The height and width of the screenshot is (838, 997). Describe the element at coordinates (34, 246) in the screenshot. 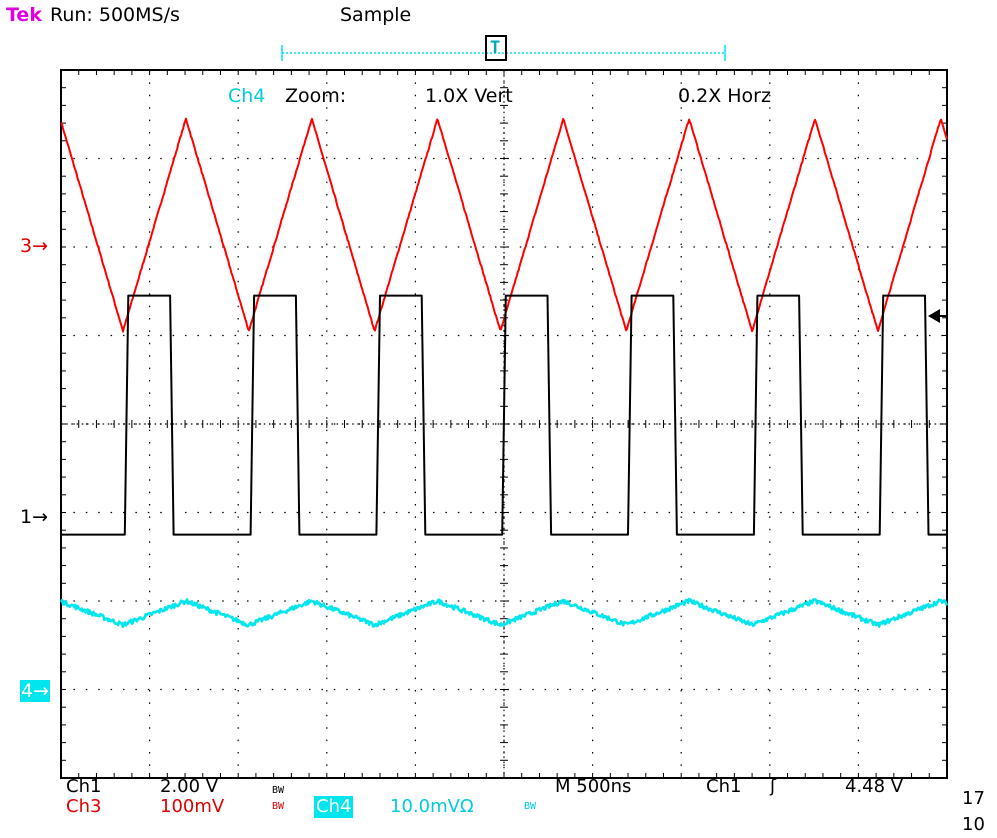

I see `ch3-ground-marker: 3→` at that location.